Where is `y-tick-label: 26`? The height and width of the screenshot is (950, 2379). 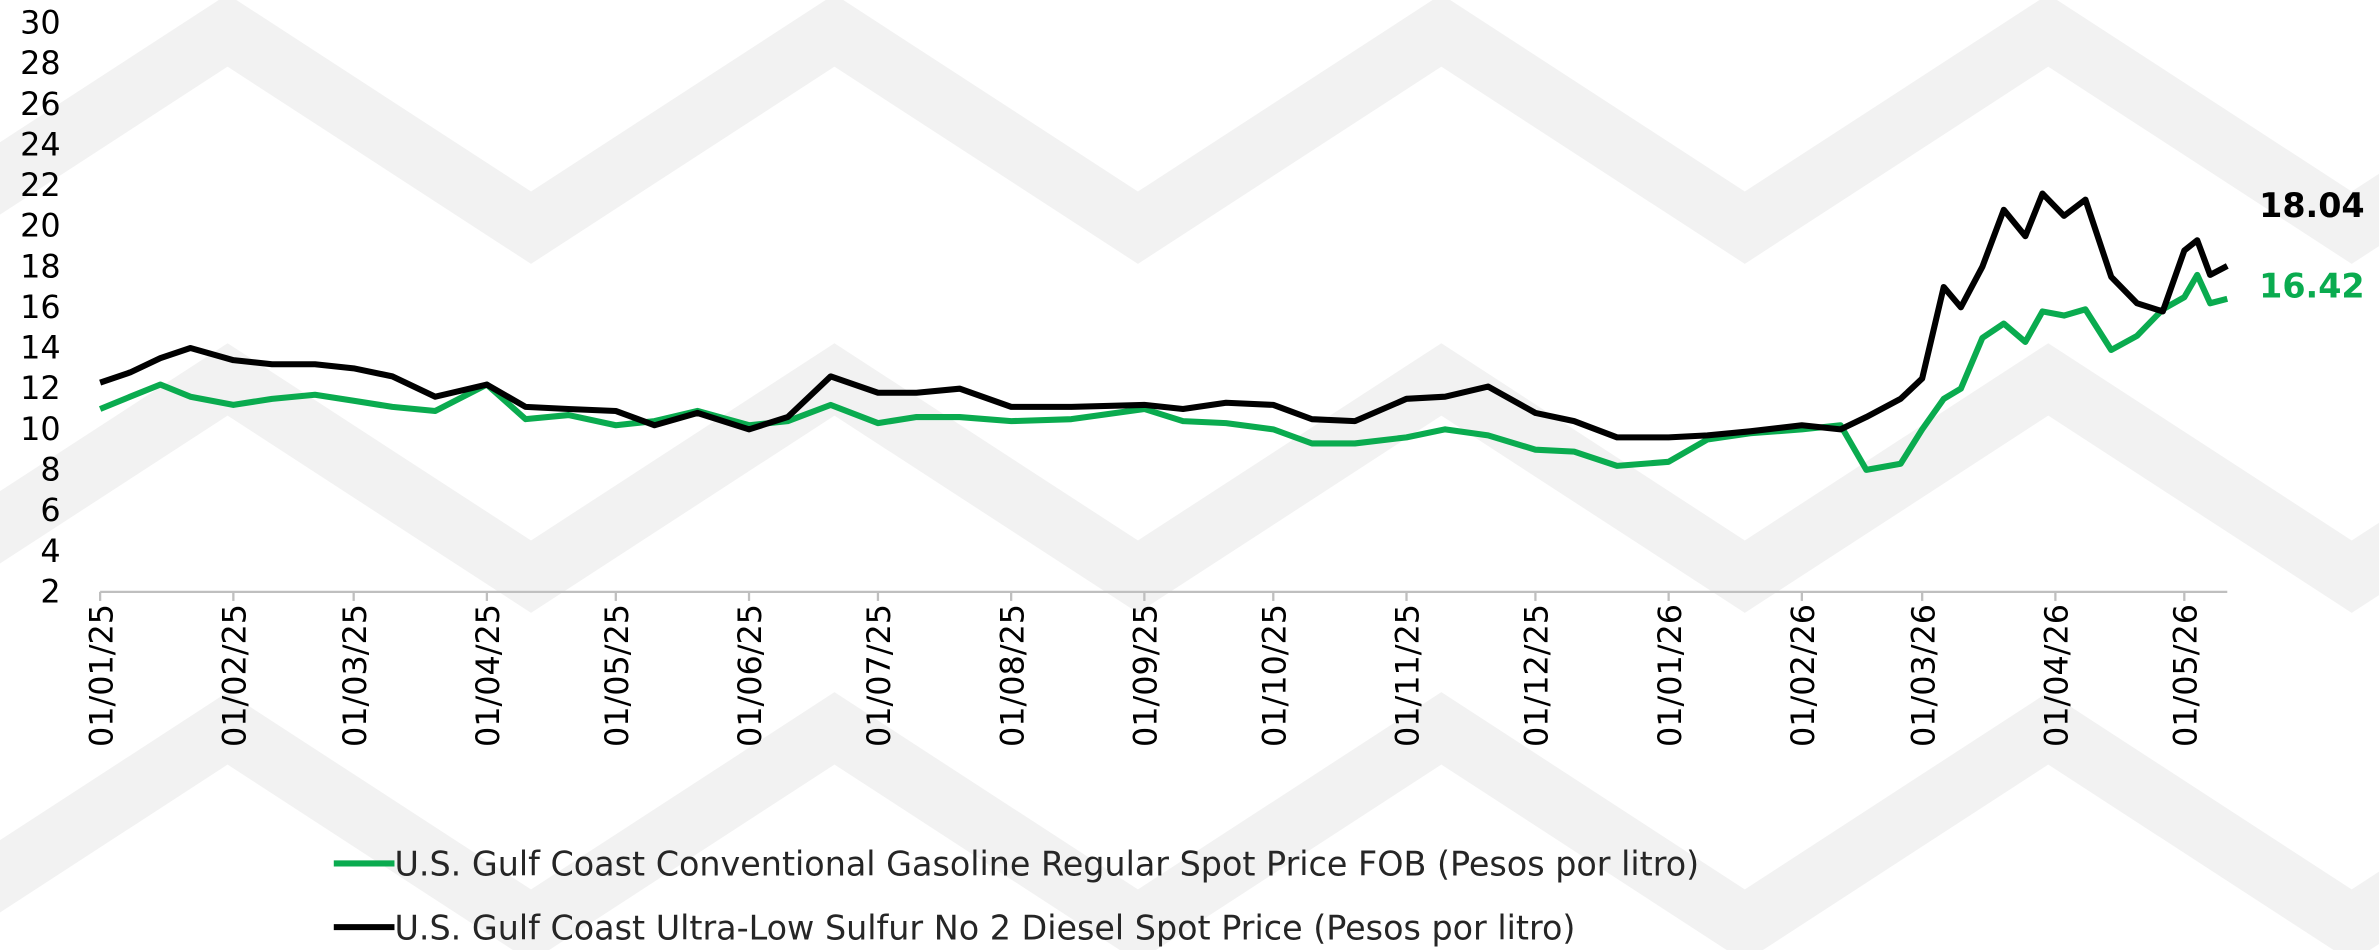 y-tick-label: 26 is located at coordinates (40, 104).